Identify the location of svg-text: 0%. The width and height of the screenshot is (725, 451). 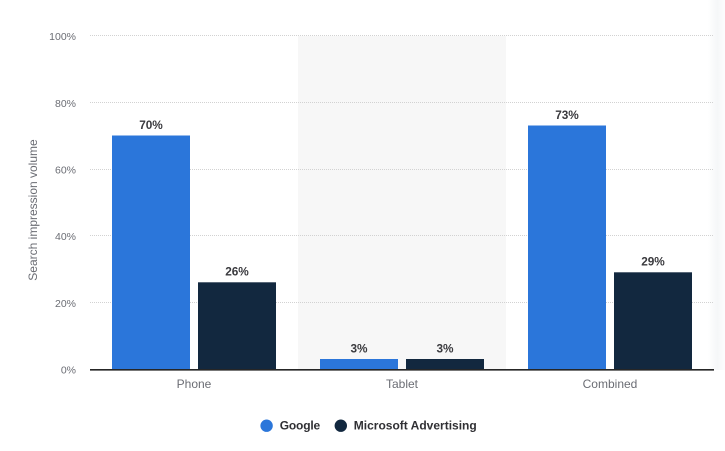
(68, 371).